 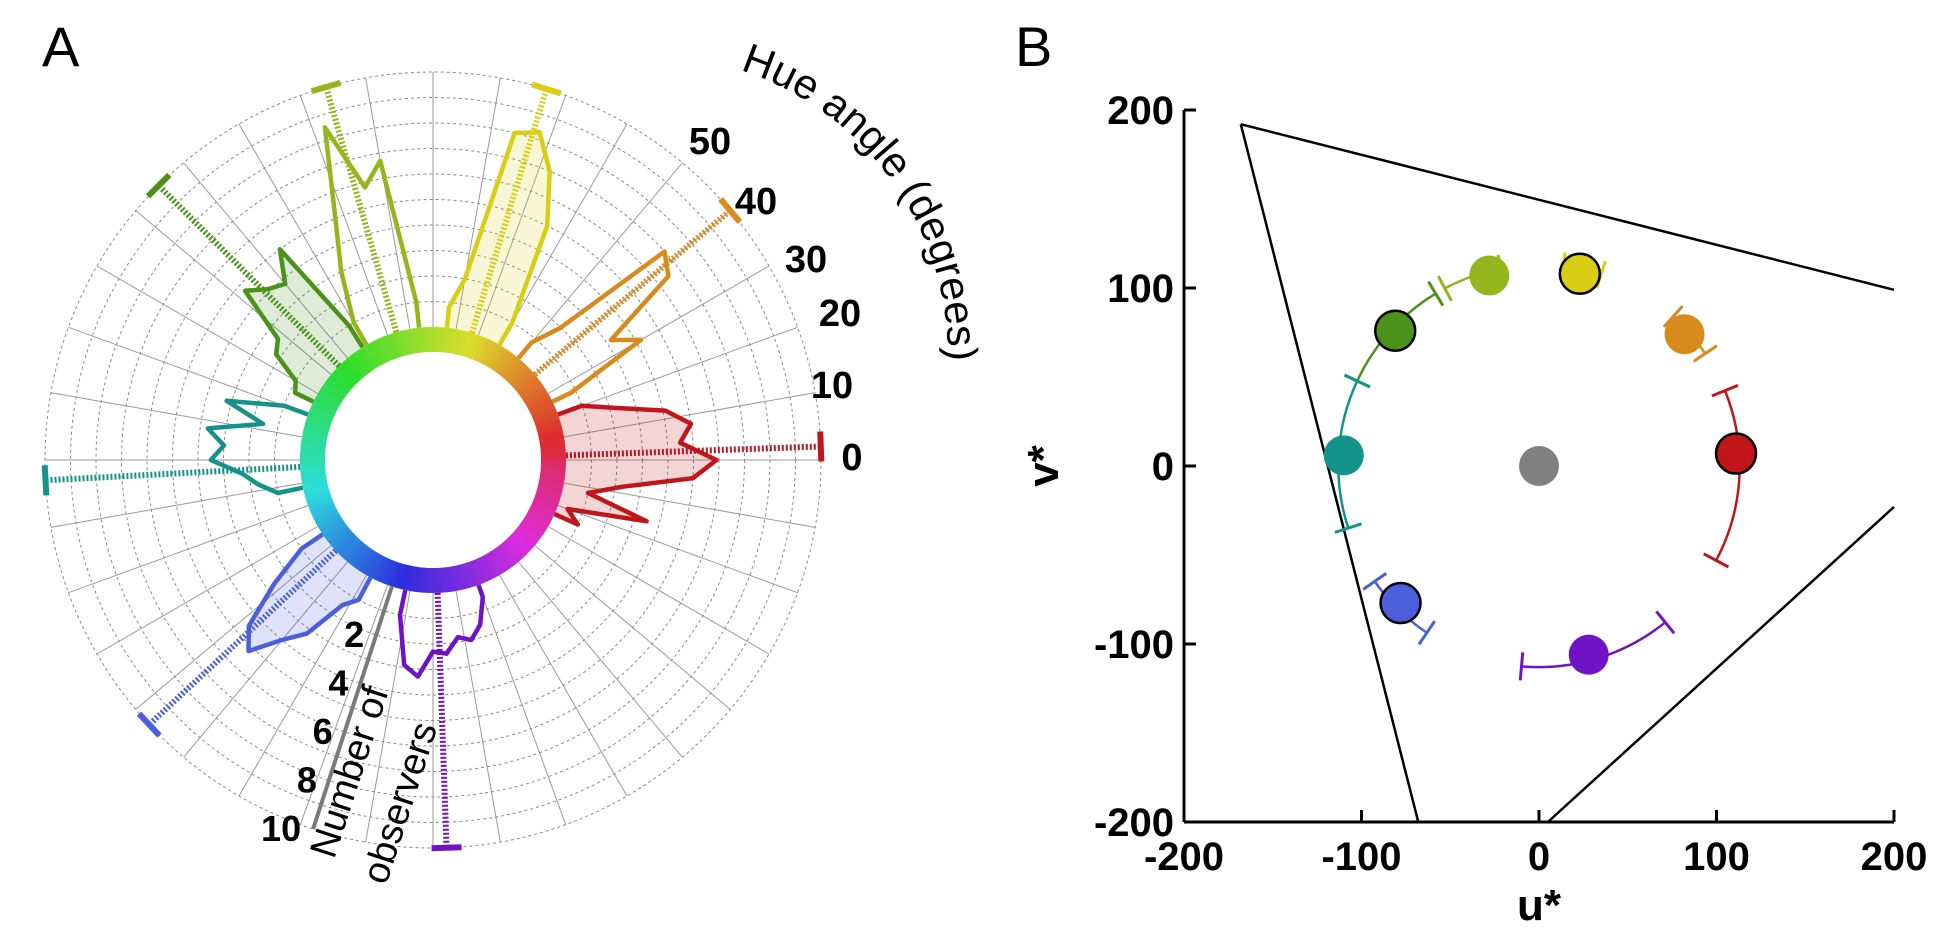 I want to click on hue-angle-tick-label: 30, so click(x=806, y=260).